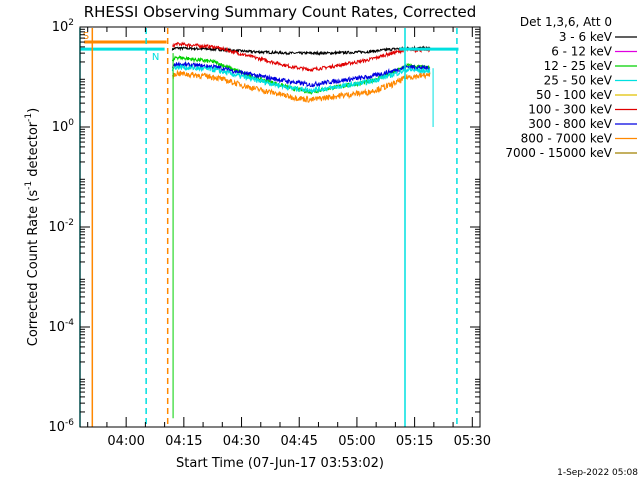 The height and width of the screenshot is (480, 640). What do you see at coordinates (578, 66) in the screenshot?
I see `legend-label-2: 12 - 25 keV` at bounding box center [578, 66].